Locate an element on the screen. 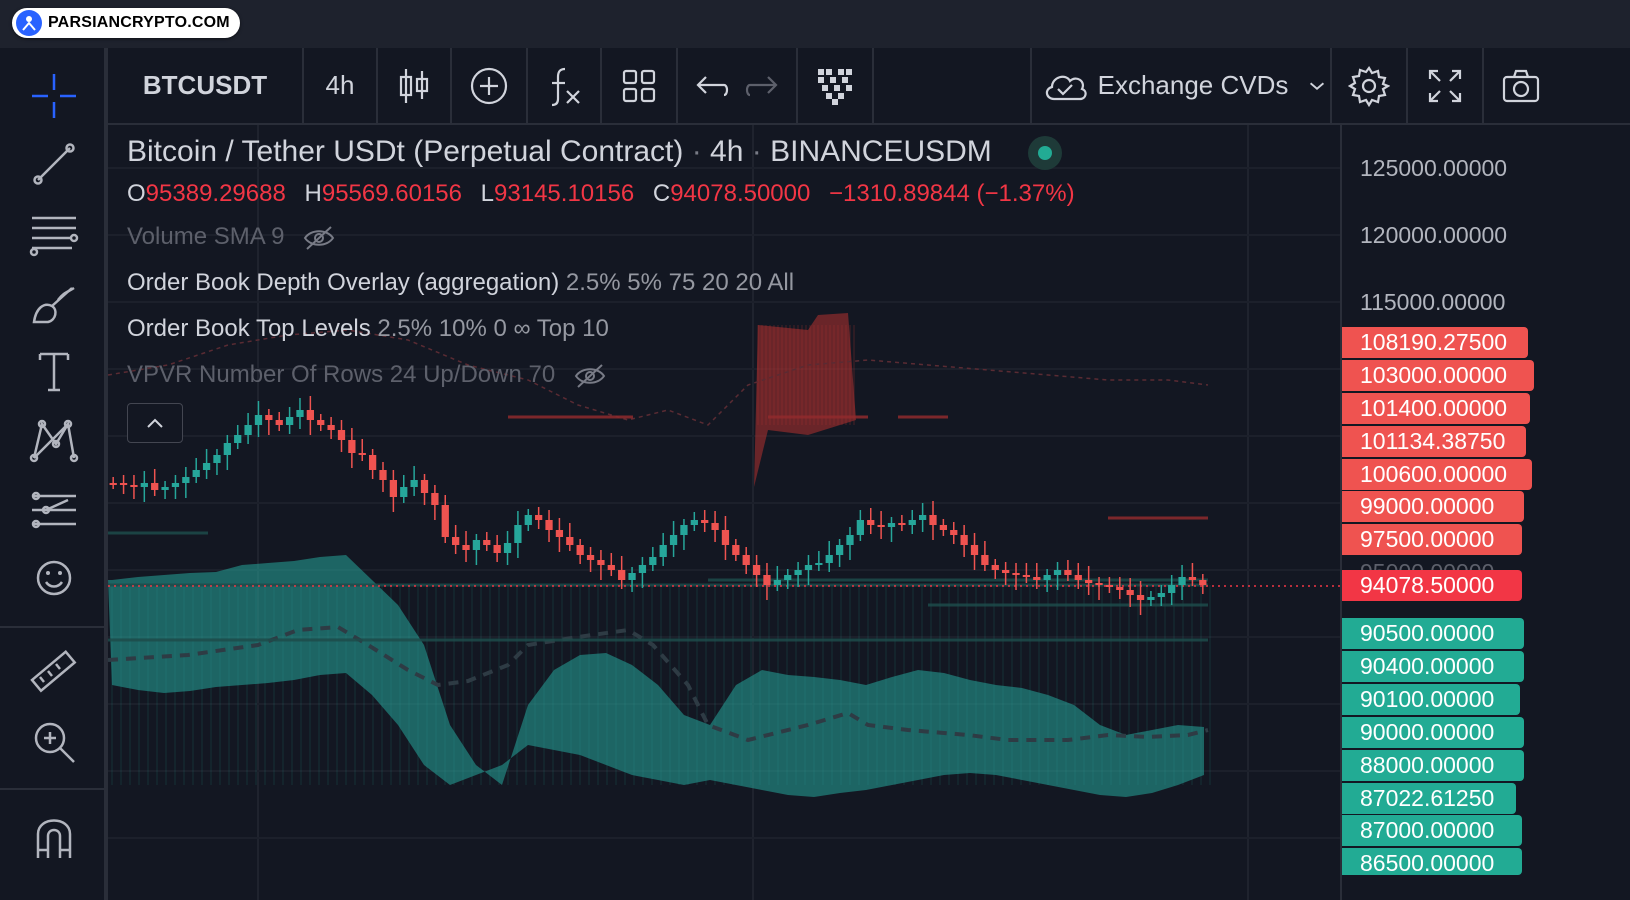 The height and width of the screenshot is (900, 1630). legend-collapse-button is located at coordinates (155, 423).